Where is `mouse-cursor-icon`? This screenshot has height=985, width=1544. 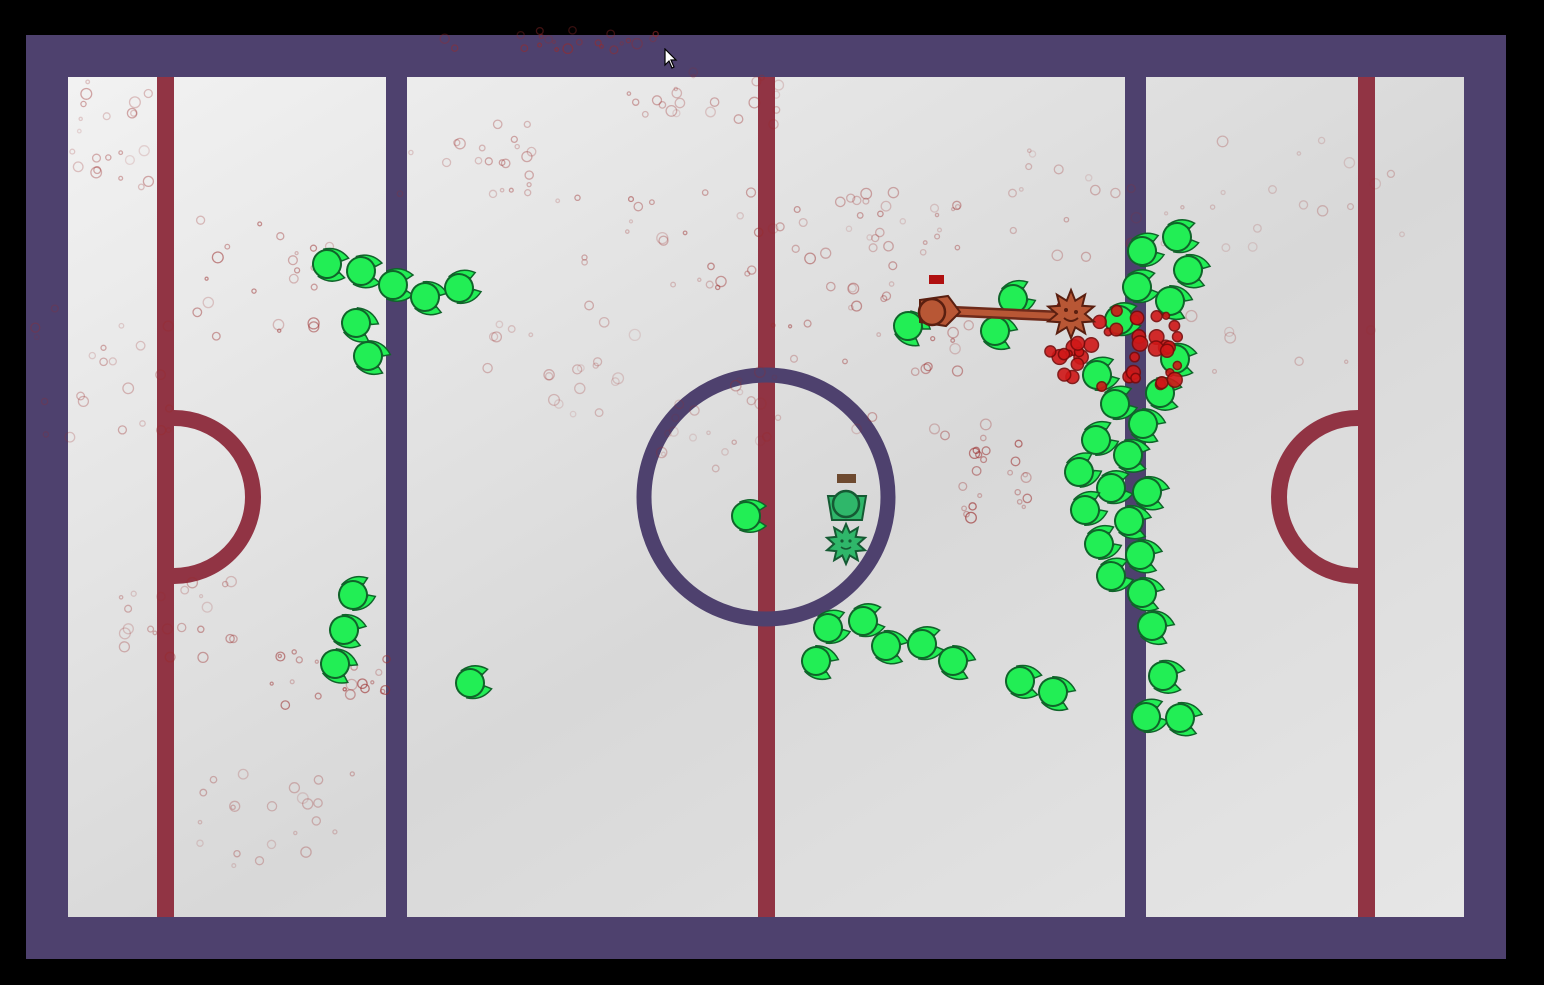 mouse-cursor-icon is located at coordinates (671, 58).